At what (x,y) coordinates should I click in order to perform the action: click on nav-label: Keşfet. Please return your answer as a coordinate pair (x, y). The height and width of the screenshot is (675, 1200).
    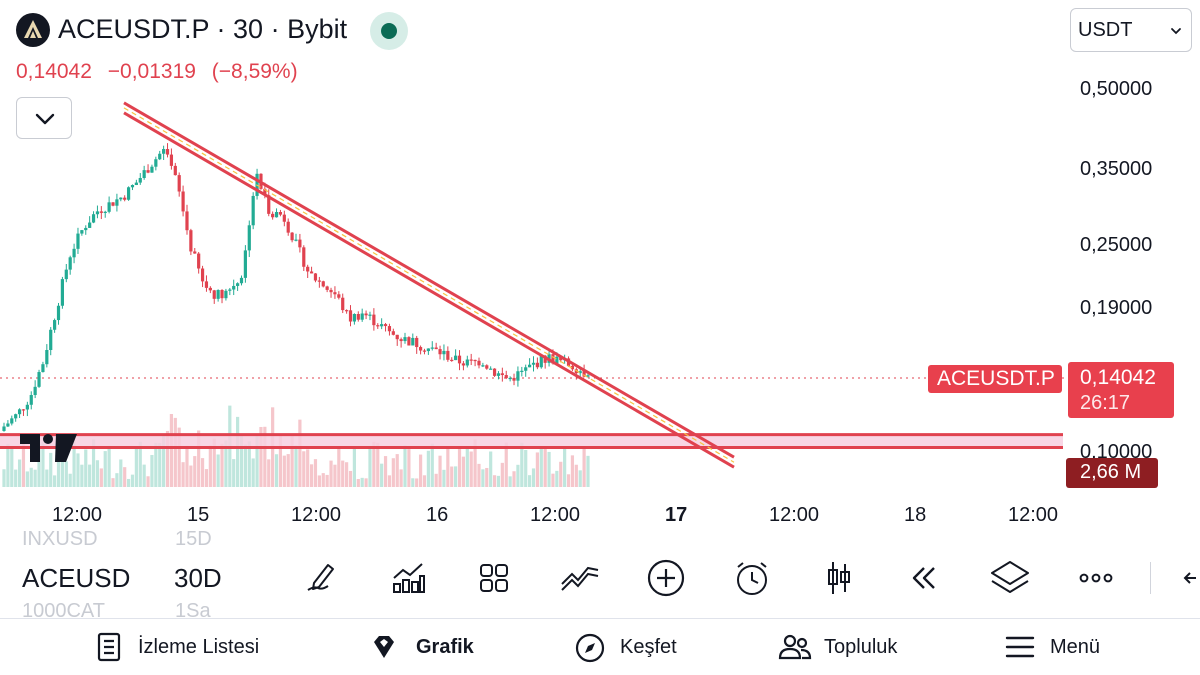
    Looking at the image, I should click on (648, 647).